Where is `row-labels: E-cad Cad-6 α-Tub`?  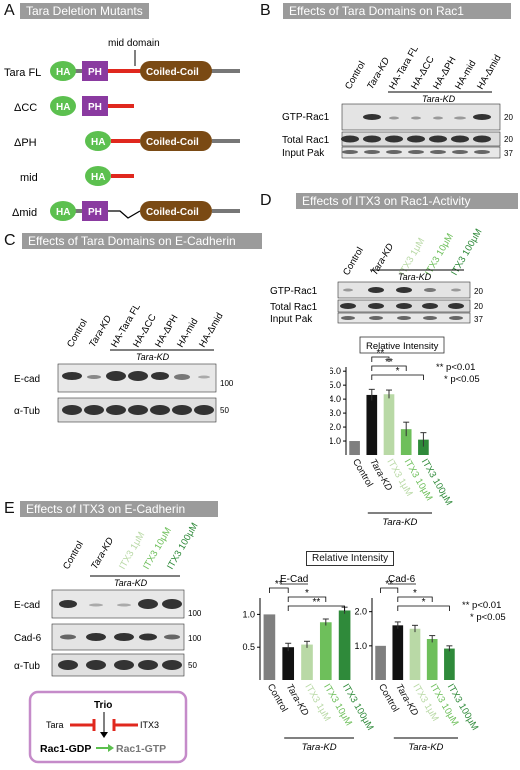
row-labels: E-cad Cad-6 α-Tub is located at coordinates (28, 636).